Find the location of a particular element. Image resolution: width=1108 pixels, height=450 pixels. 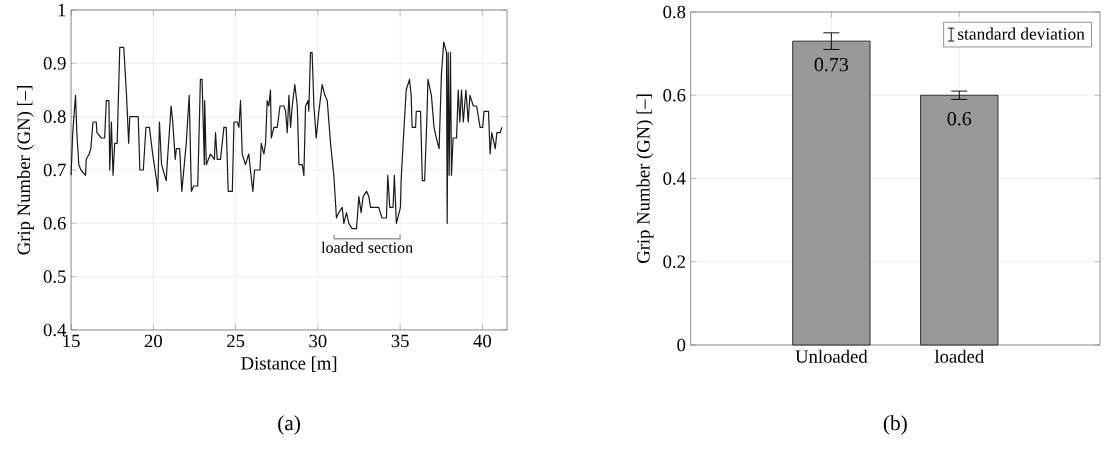

x-tick-label: 40 is located at coordinates (482, 341).